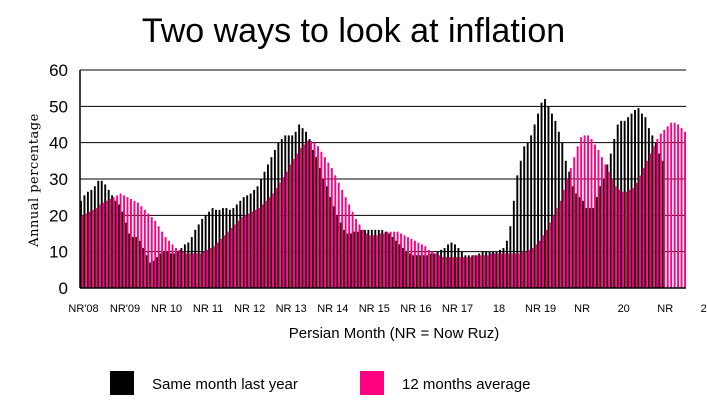  I want to click on x-tick-label: NR 17, so click(457, 309).